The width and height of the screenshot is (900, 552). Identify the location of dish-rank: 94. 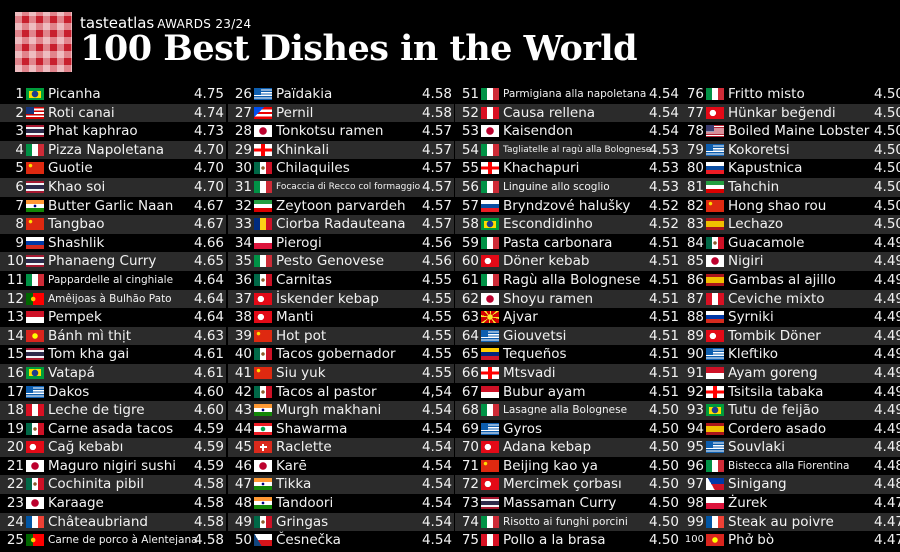
(695, 428).